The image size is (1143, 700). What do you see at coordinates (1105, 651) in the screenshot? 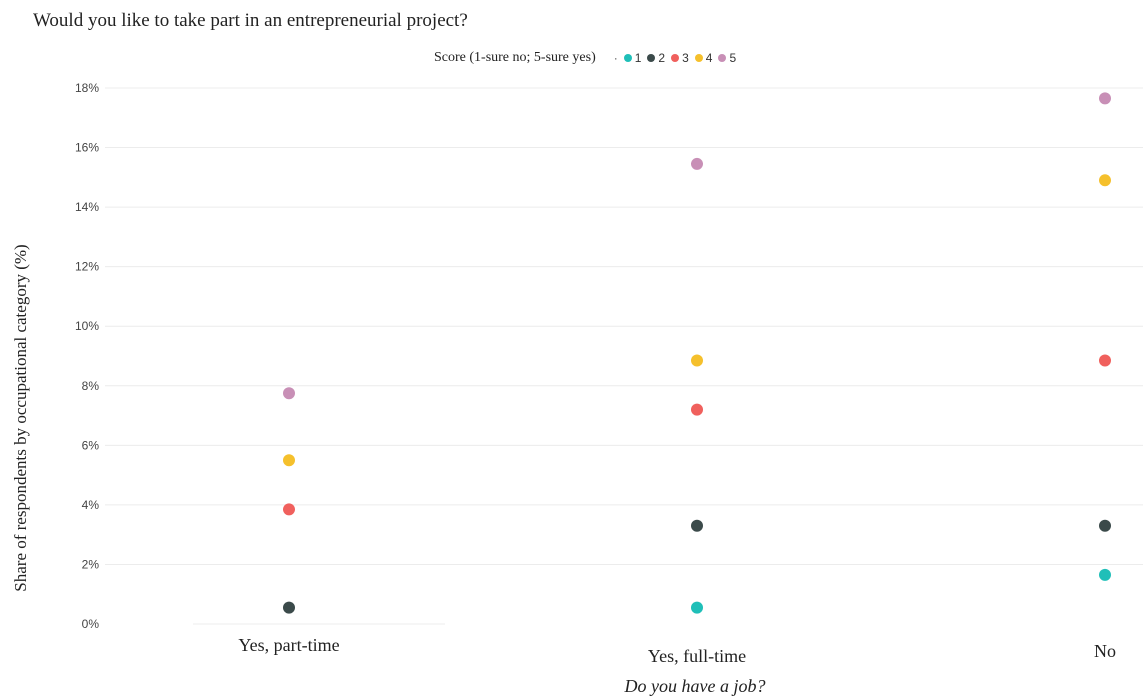
I see `x-tick-label: No` at bounding box center [1105, 651].